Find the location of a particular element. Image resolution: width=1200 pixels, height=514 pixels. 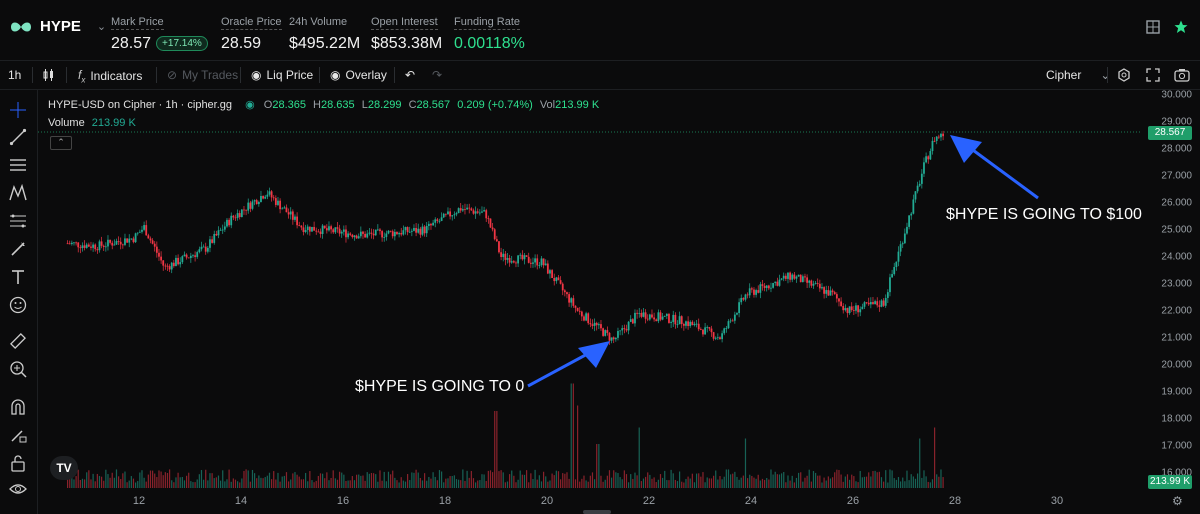

indicators-button: fx Indicators is located at coordinates (110, 76).